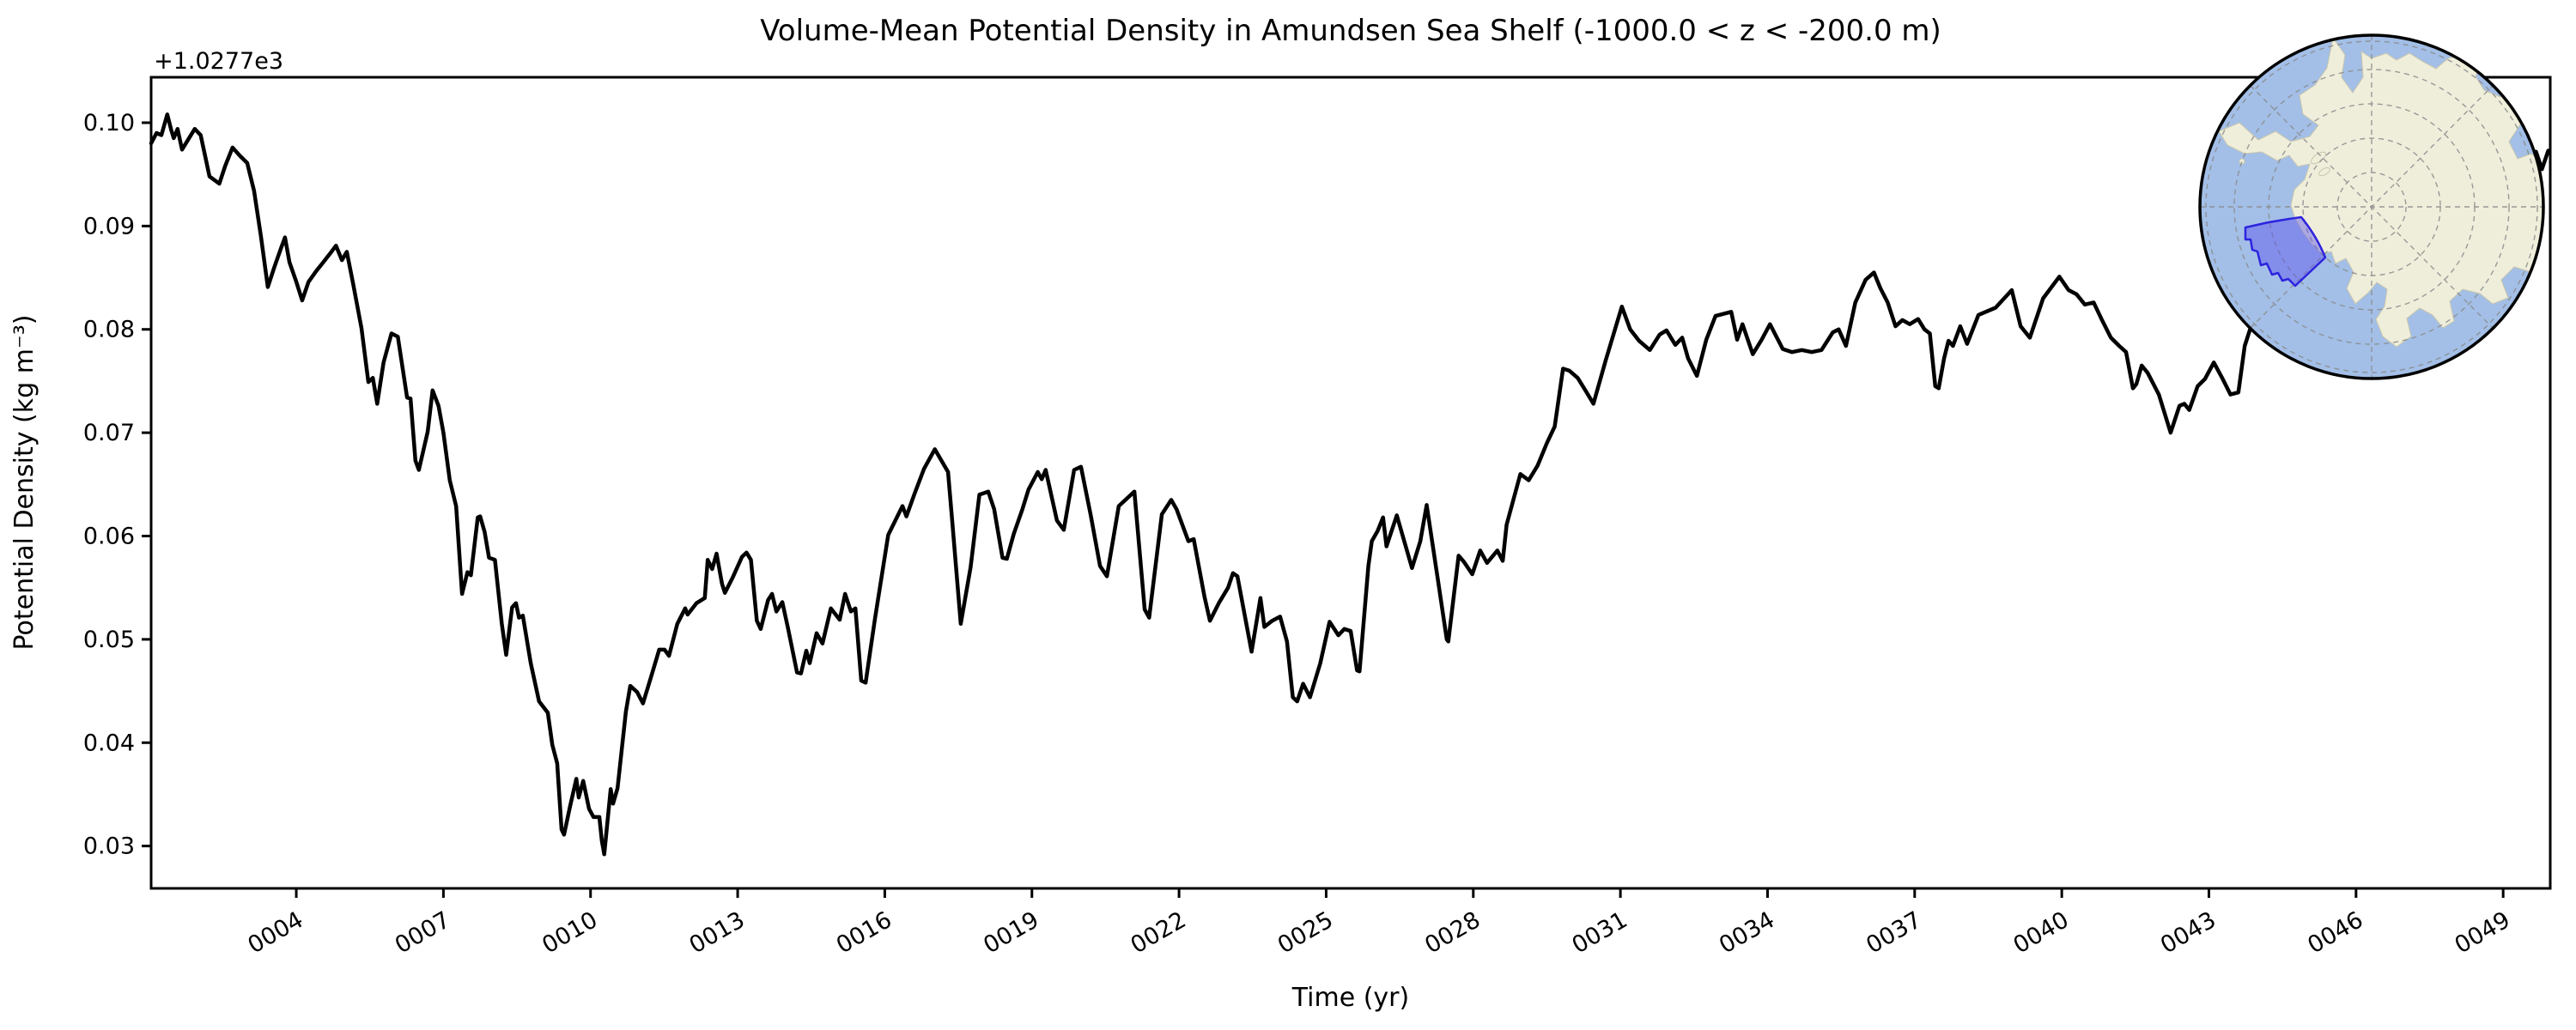 This screenshot has height=1030, width=2576. Describe the element at coordinates (2285, 251) in the screenshot. I see `highlighted-region-amundsen-sea-shelf` at that location.